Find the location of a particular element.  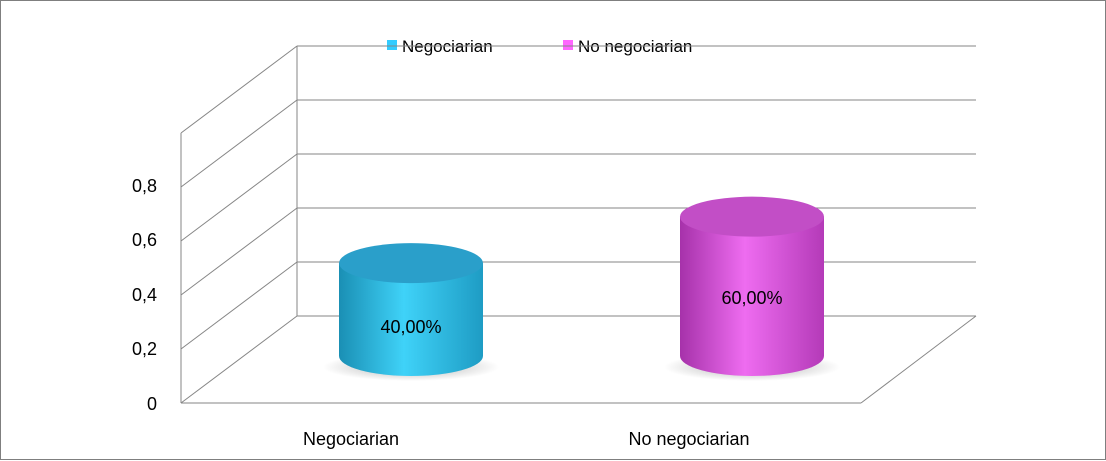

x-tick-label: No negociarian is located at coordinates (688, 439).